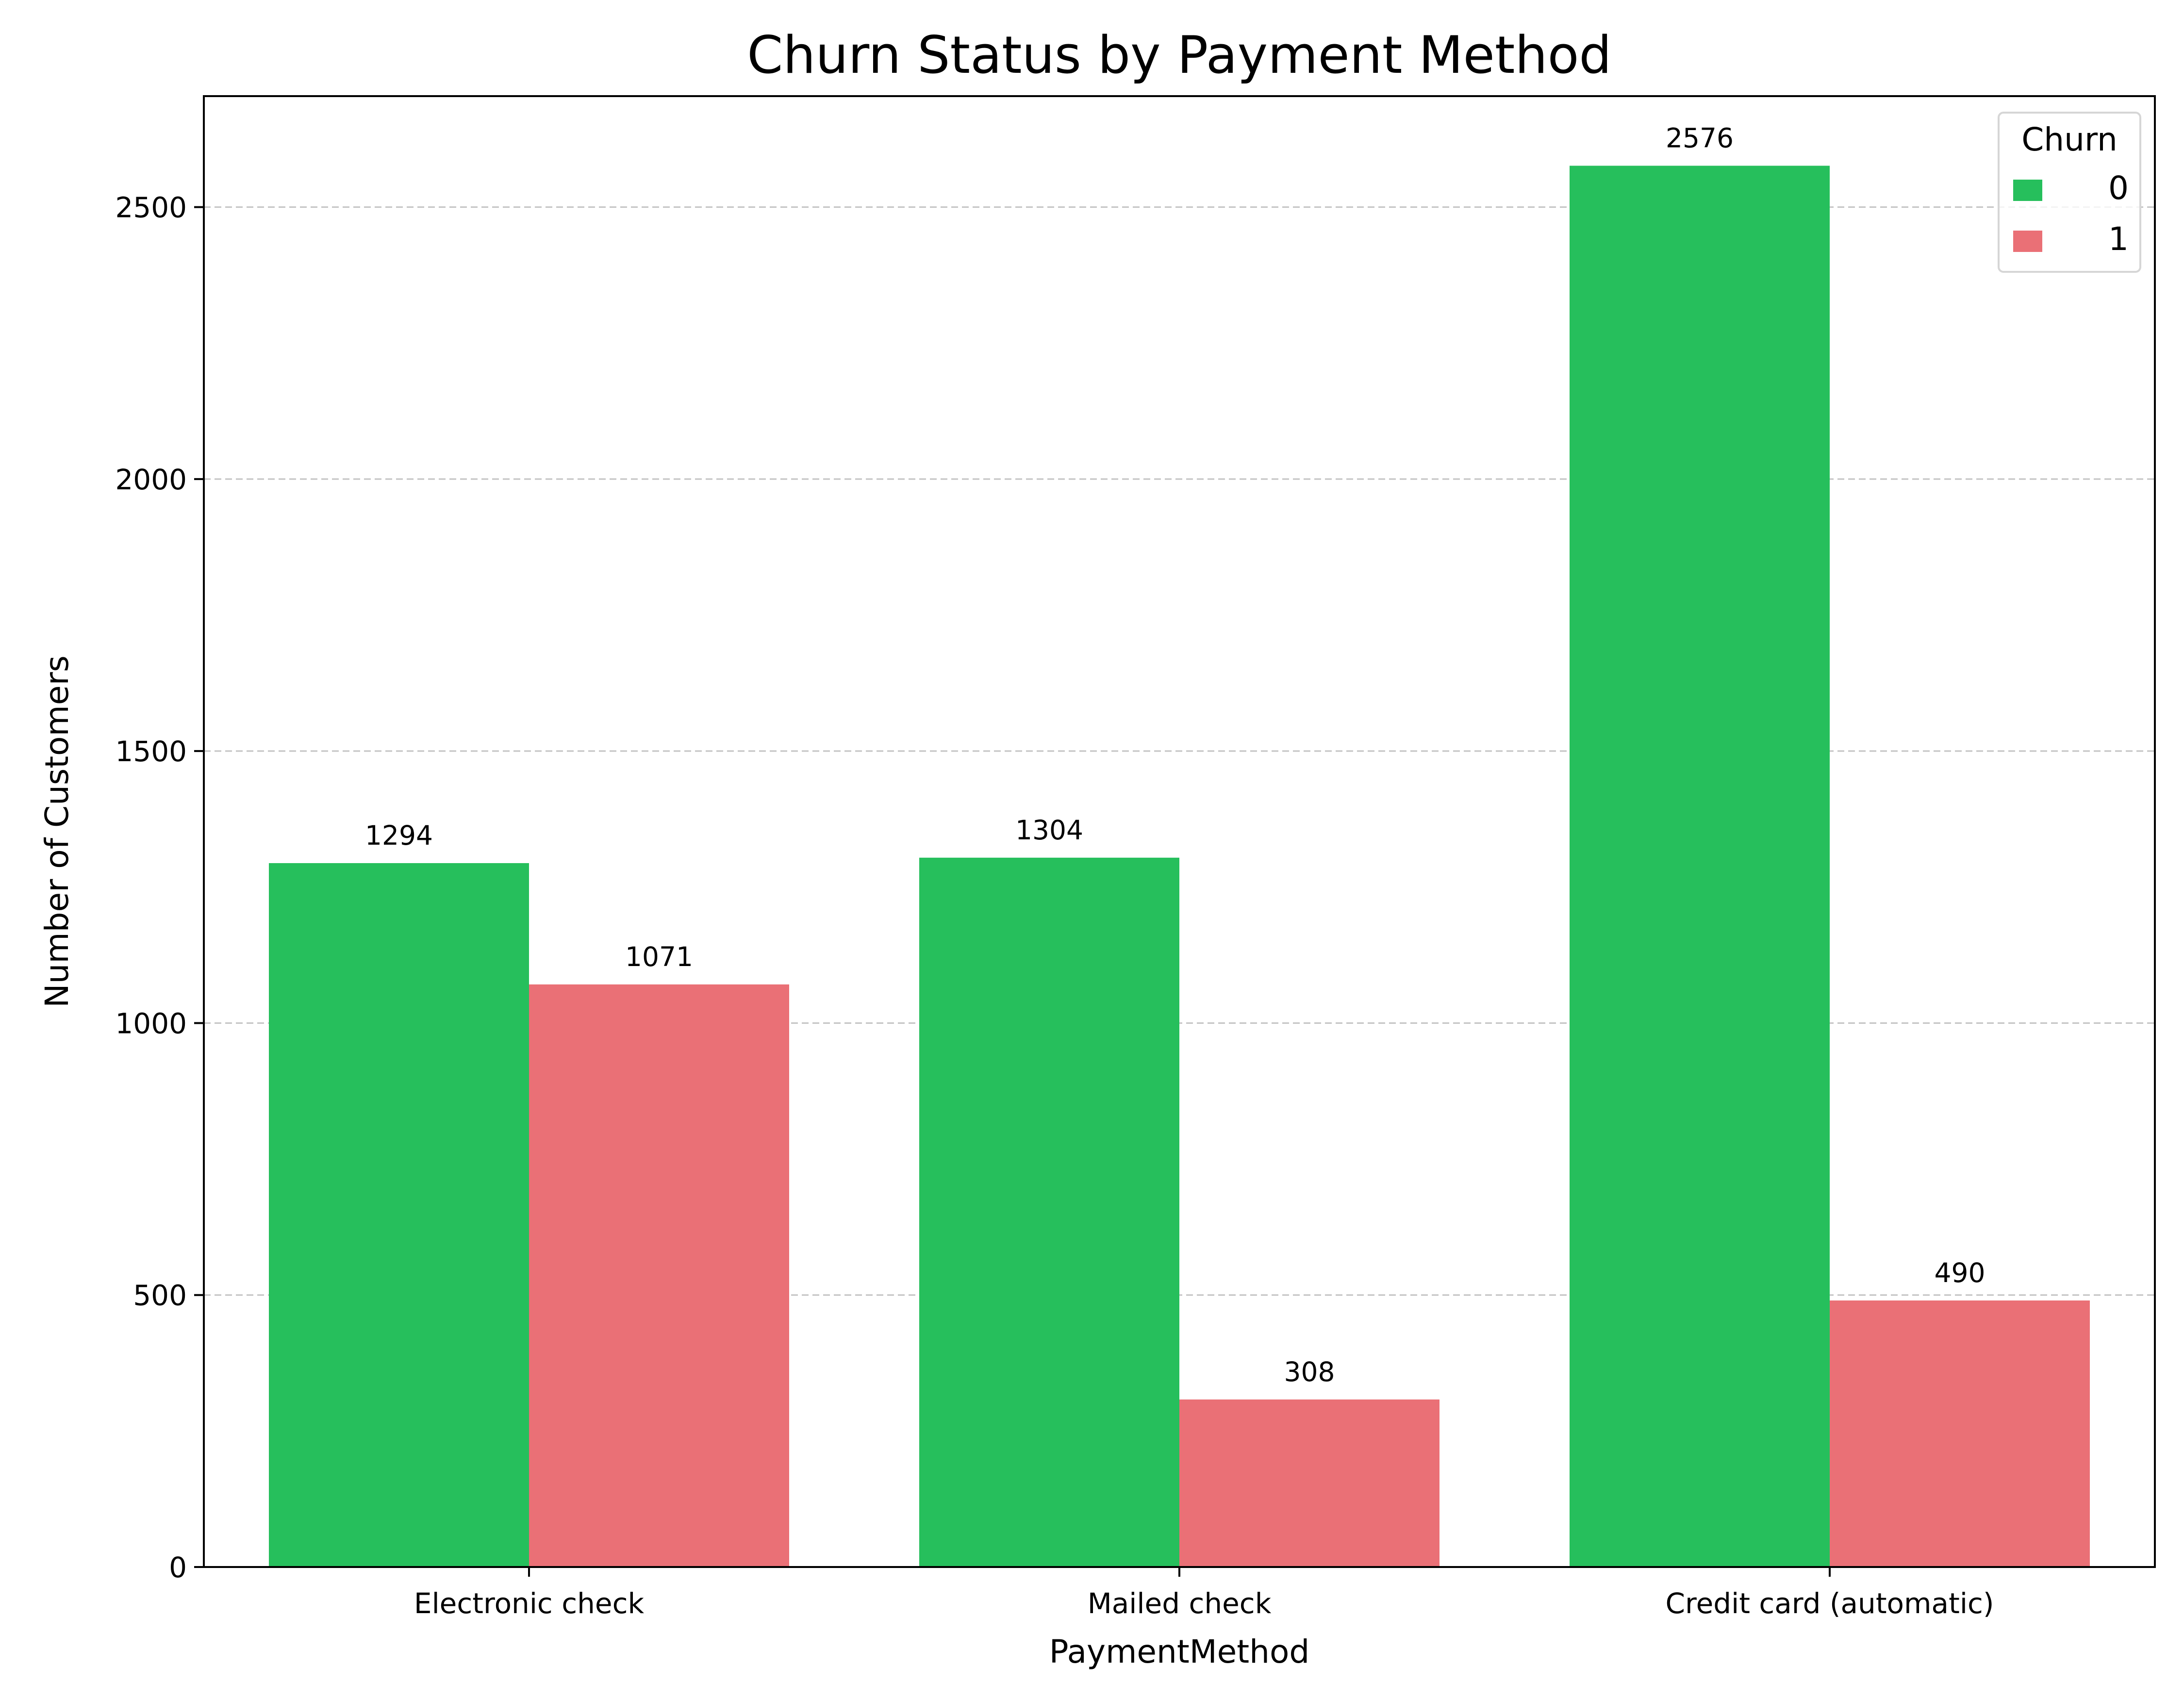  Describe the element at coordinates (2118, 188) in the screenshot. I see `legend-label-series-0: 0` at that location.